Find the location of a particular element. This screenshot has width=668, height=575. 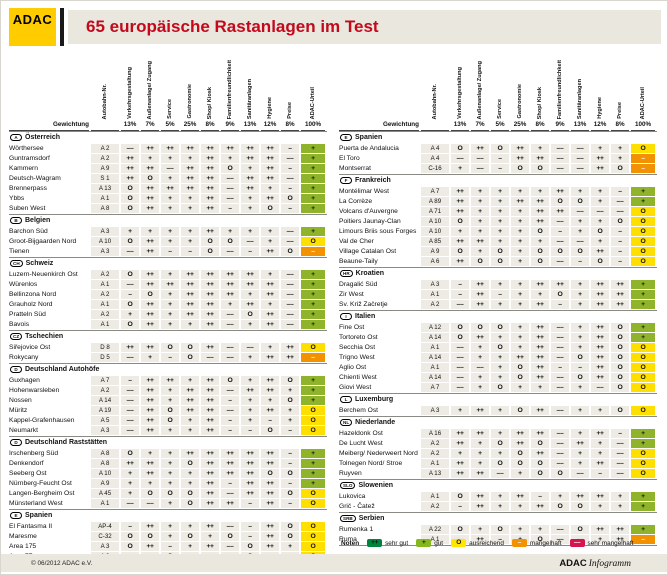

country-badge: CH is located at coordinates (16, 263).